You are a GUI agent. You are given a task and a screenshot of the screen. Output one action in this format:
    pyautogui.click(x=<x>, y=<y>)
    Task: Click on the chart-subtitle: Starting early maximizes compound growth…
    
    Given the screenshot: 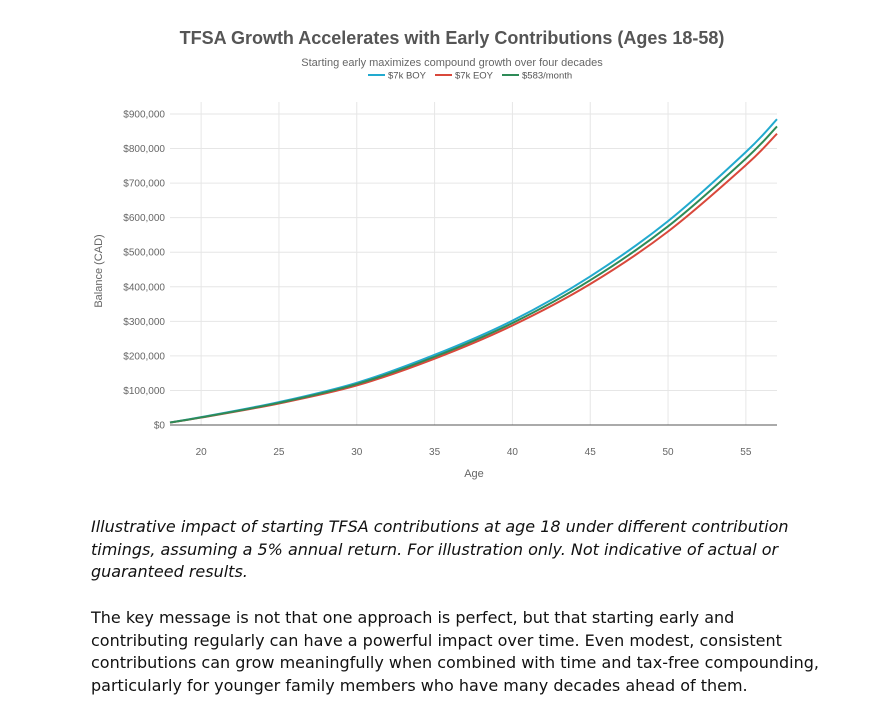 What is the action you would take?
    pyautogui.click(x=452, y=63)
    